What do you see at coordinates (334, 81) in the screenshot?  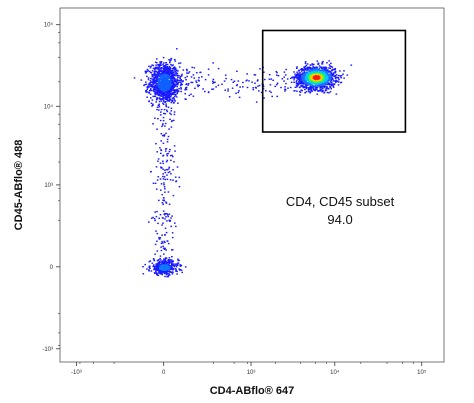 I see `gate-rectangle` at bounding box center [334, 81].